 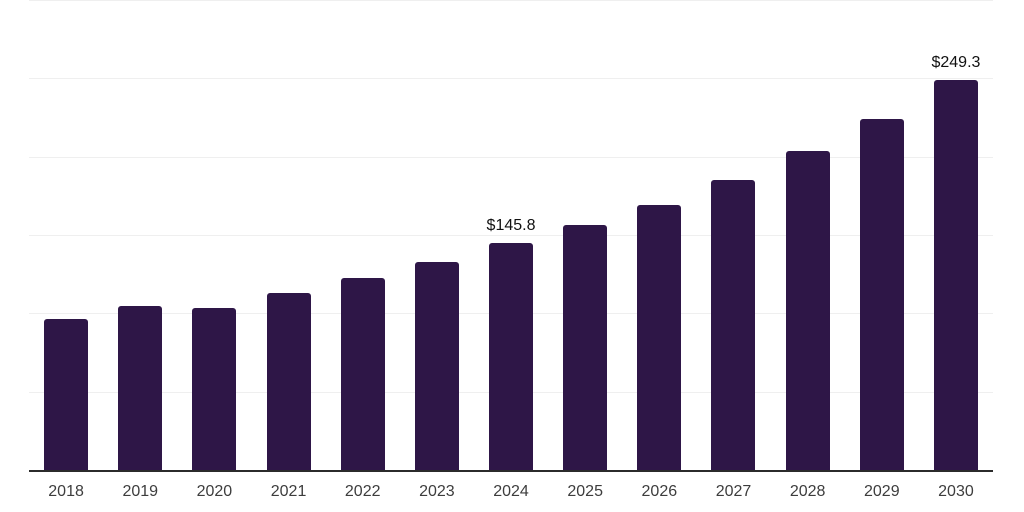 I want to click on x-tick-label-2019: 2019, so click(x=140, y=491).